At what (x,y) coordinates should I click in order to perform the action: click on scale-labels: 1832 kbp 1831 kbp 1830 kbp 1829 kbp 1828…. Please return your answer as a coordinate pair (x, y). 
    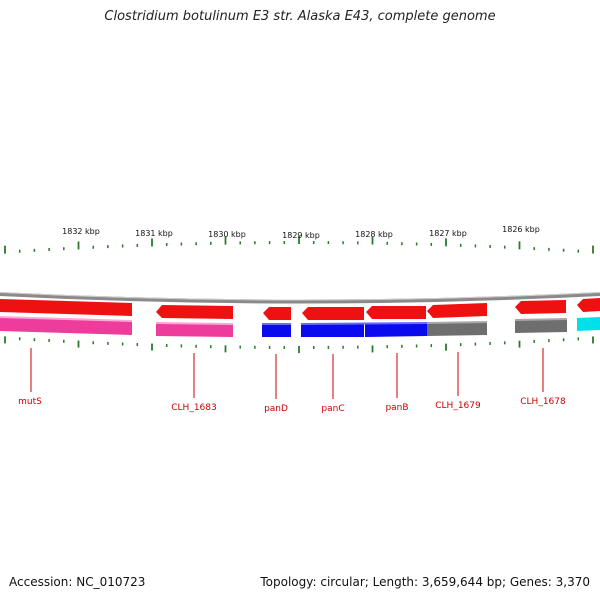
    Looking at the image, I should click on (301, 232).